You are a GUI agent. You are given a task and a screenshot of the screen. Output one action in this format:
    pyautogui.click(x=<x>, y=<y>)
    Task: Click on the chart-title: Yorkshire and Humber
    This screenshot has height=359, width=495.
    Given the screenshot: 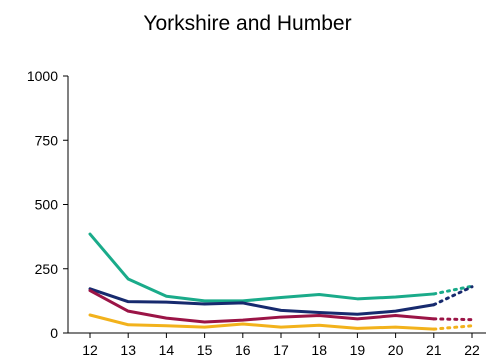 What is the action you would take?
    pyautogui.click(x=247, y=23)
    